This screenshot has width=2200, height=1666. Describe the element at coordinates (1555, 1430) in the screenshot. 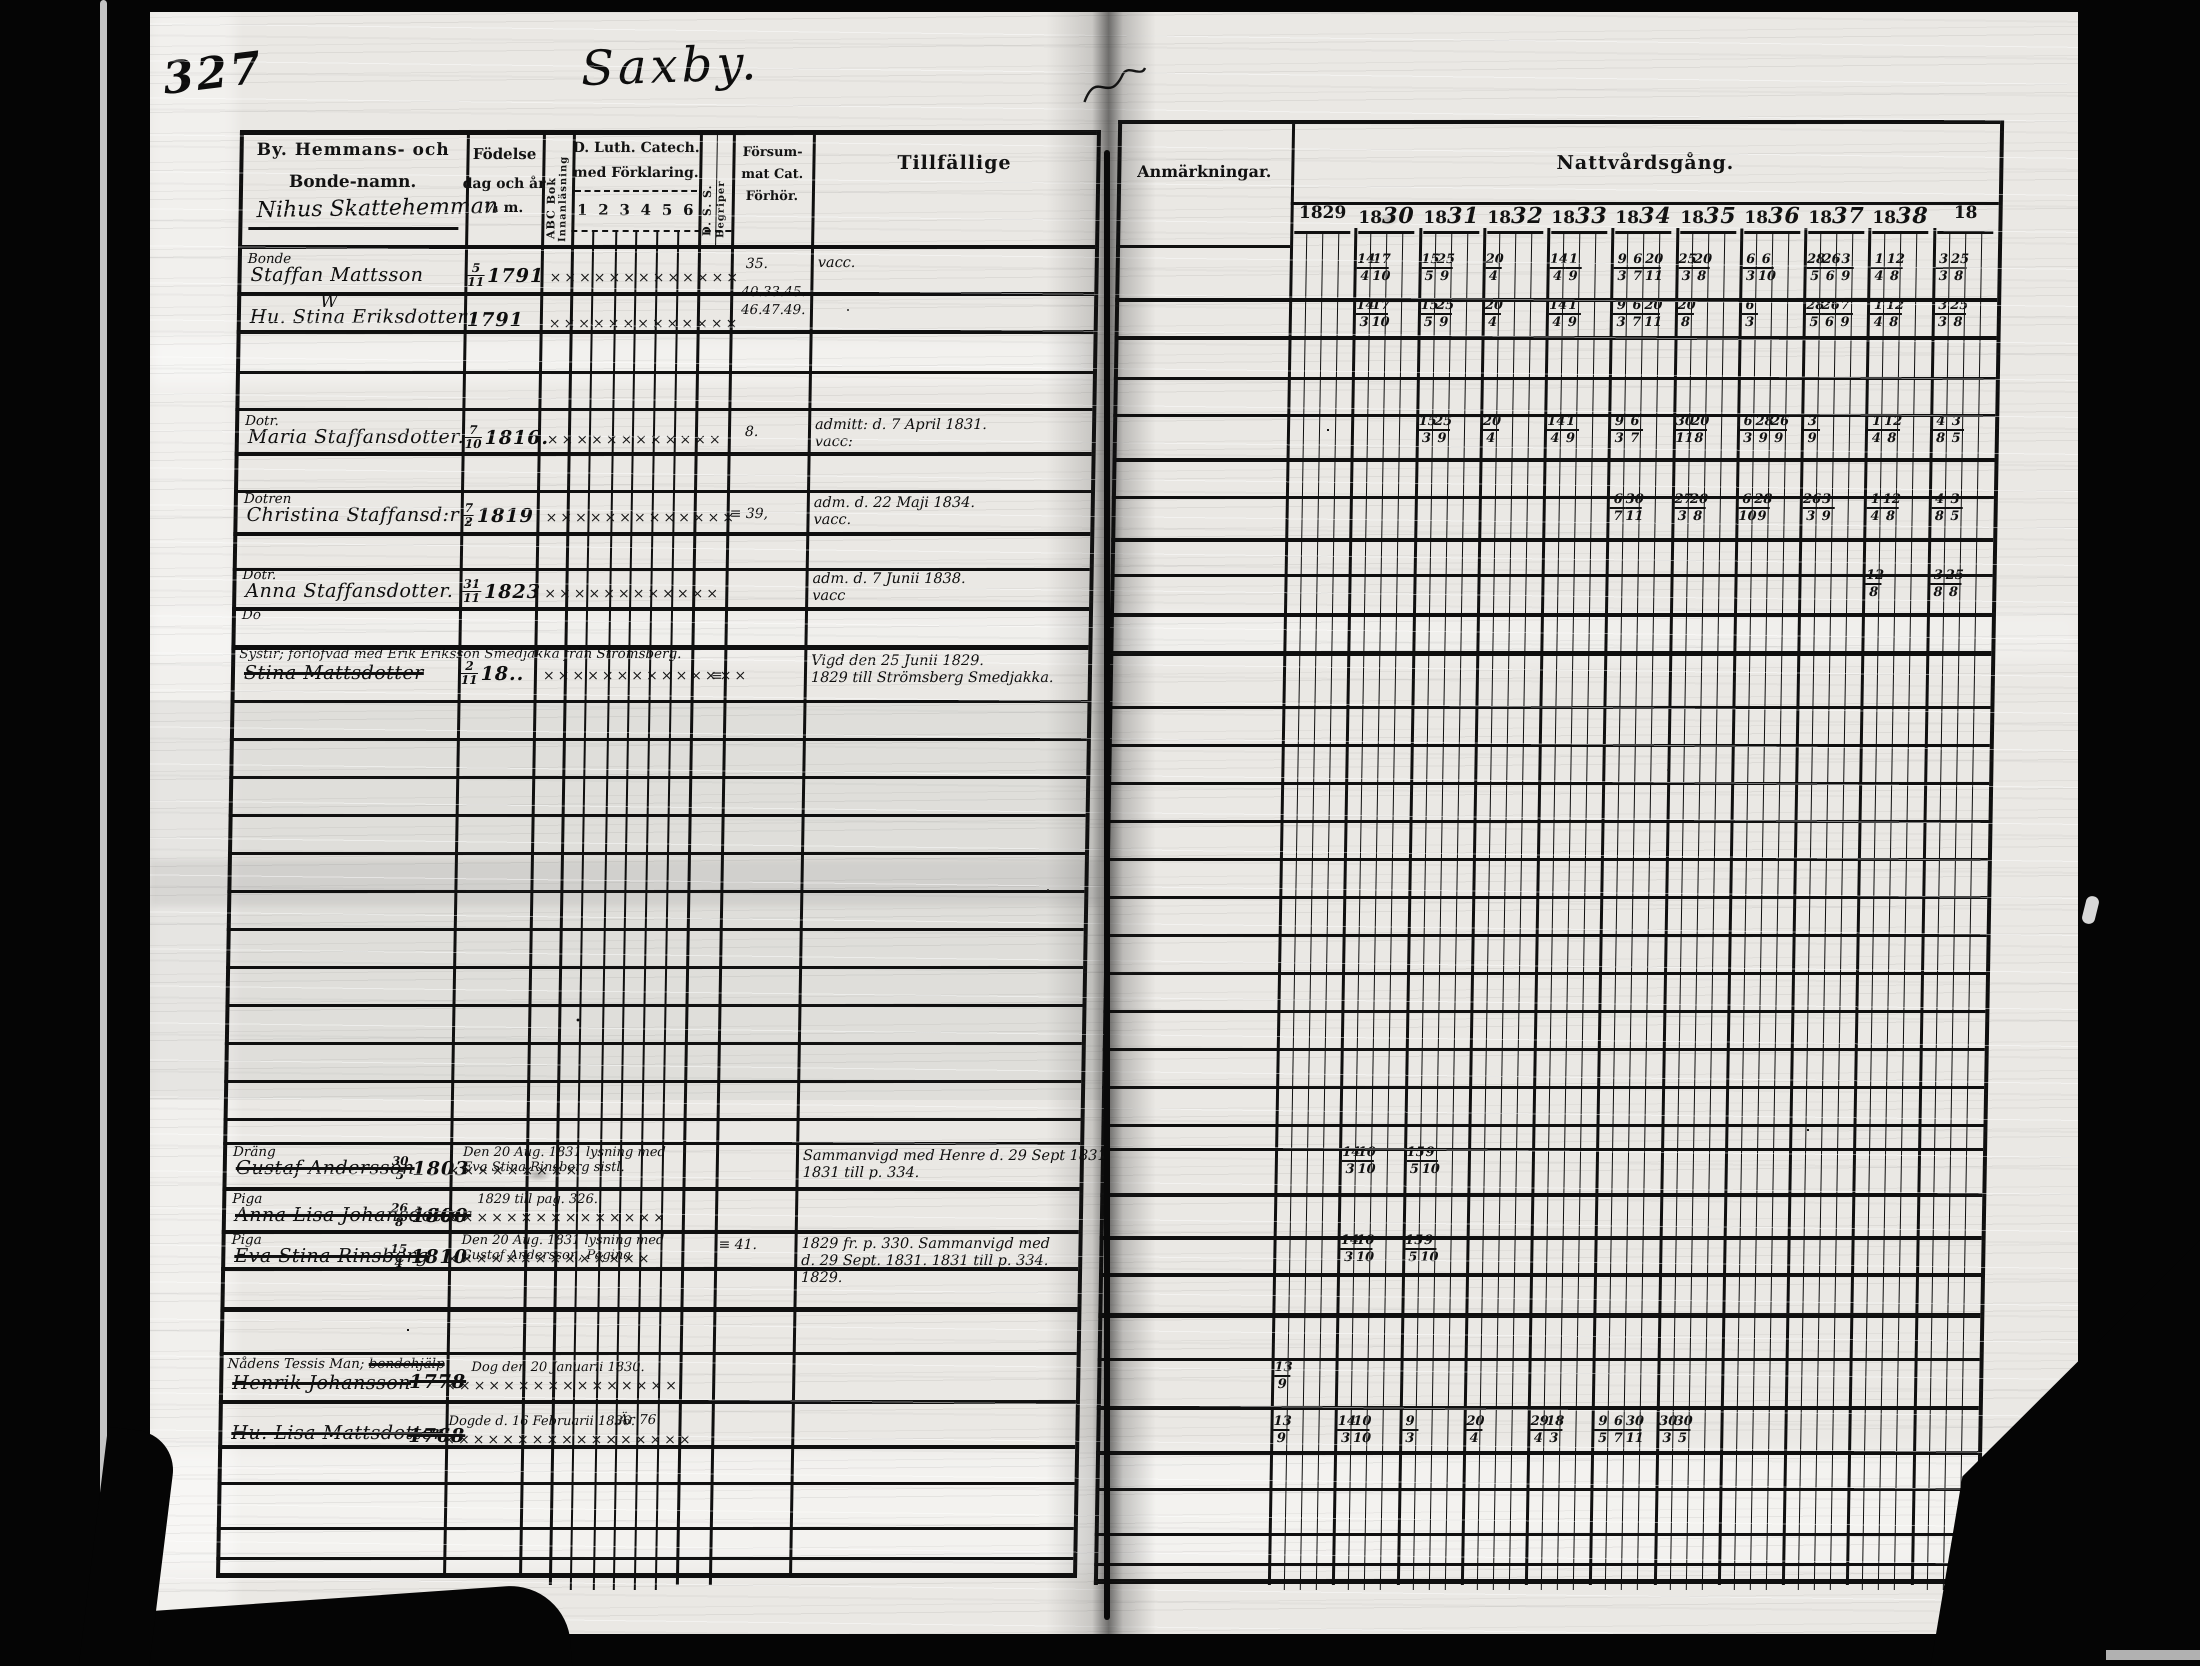

I see `communion-mark: 18 3` at that location.